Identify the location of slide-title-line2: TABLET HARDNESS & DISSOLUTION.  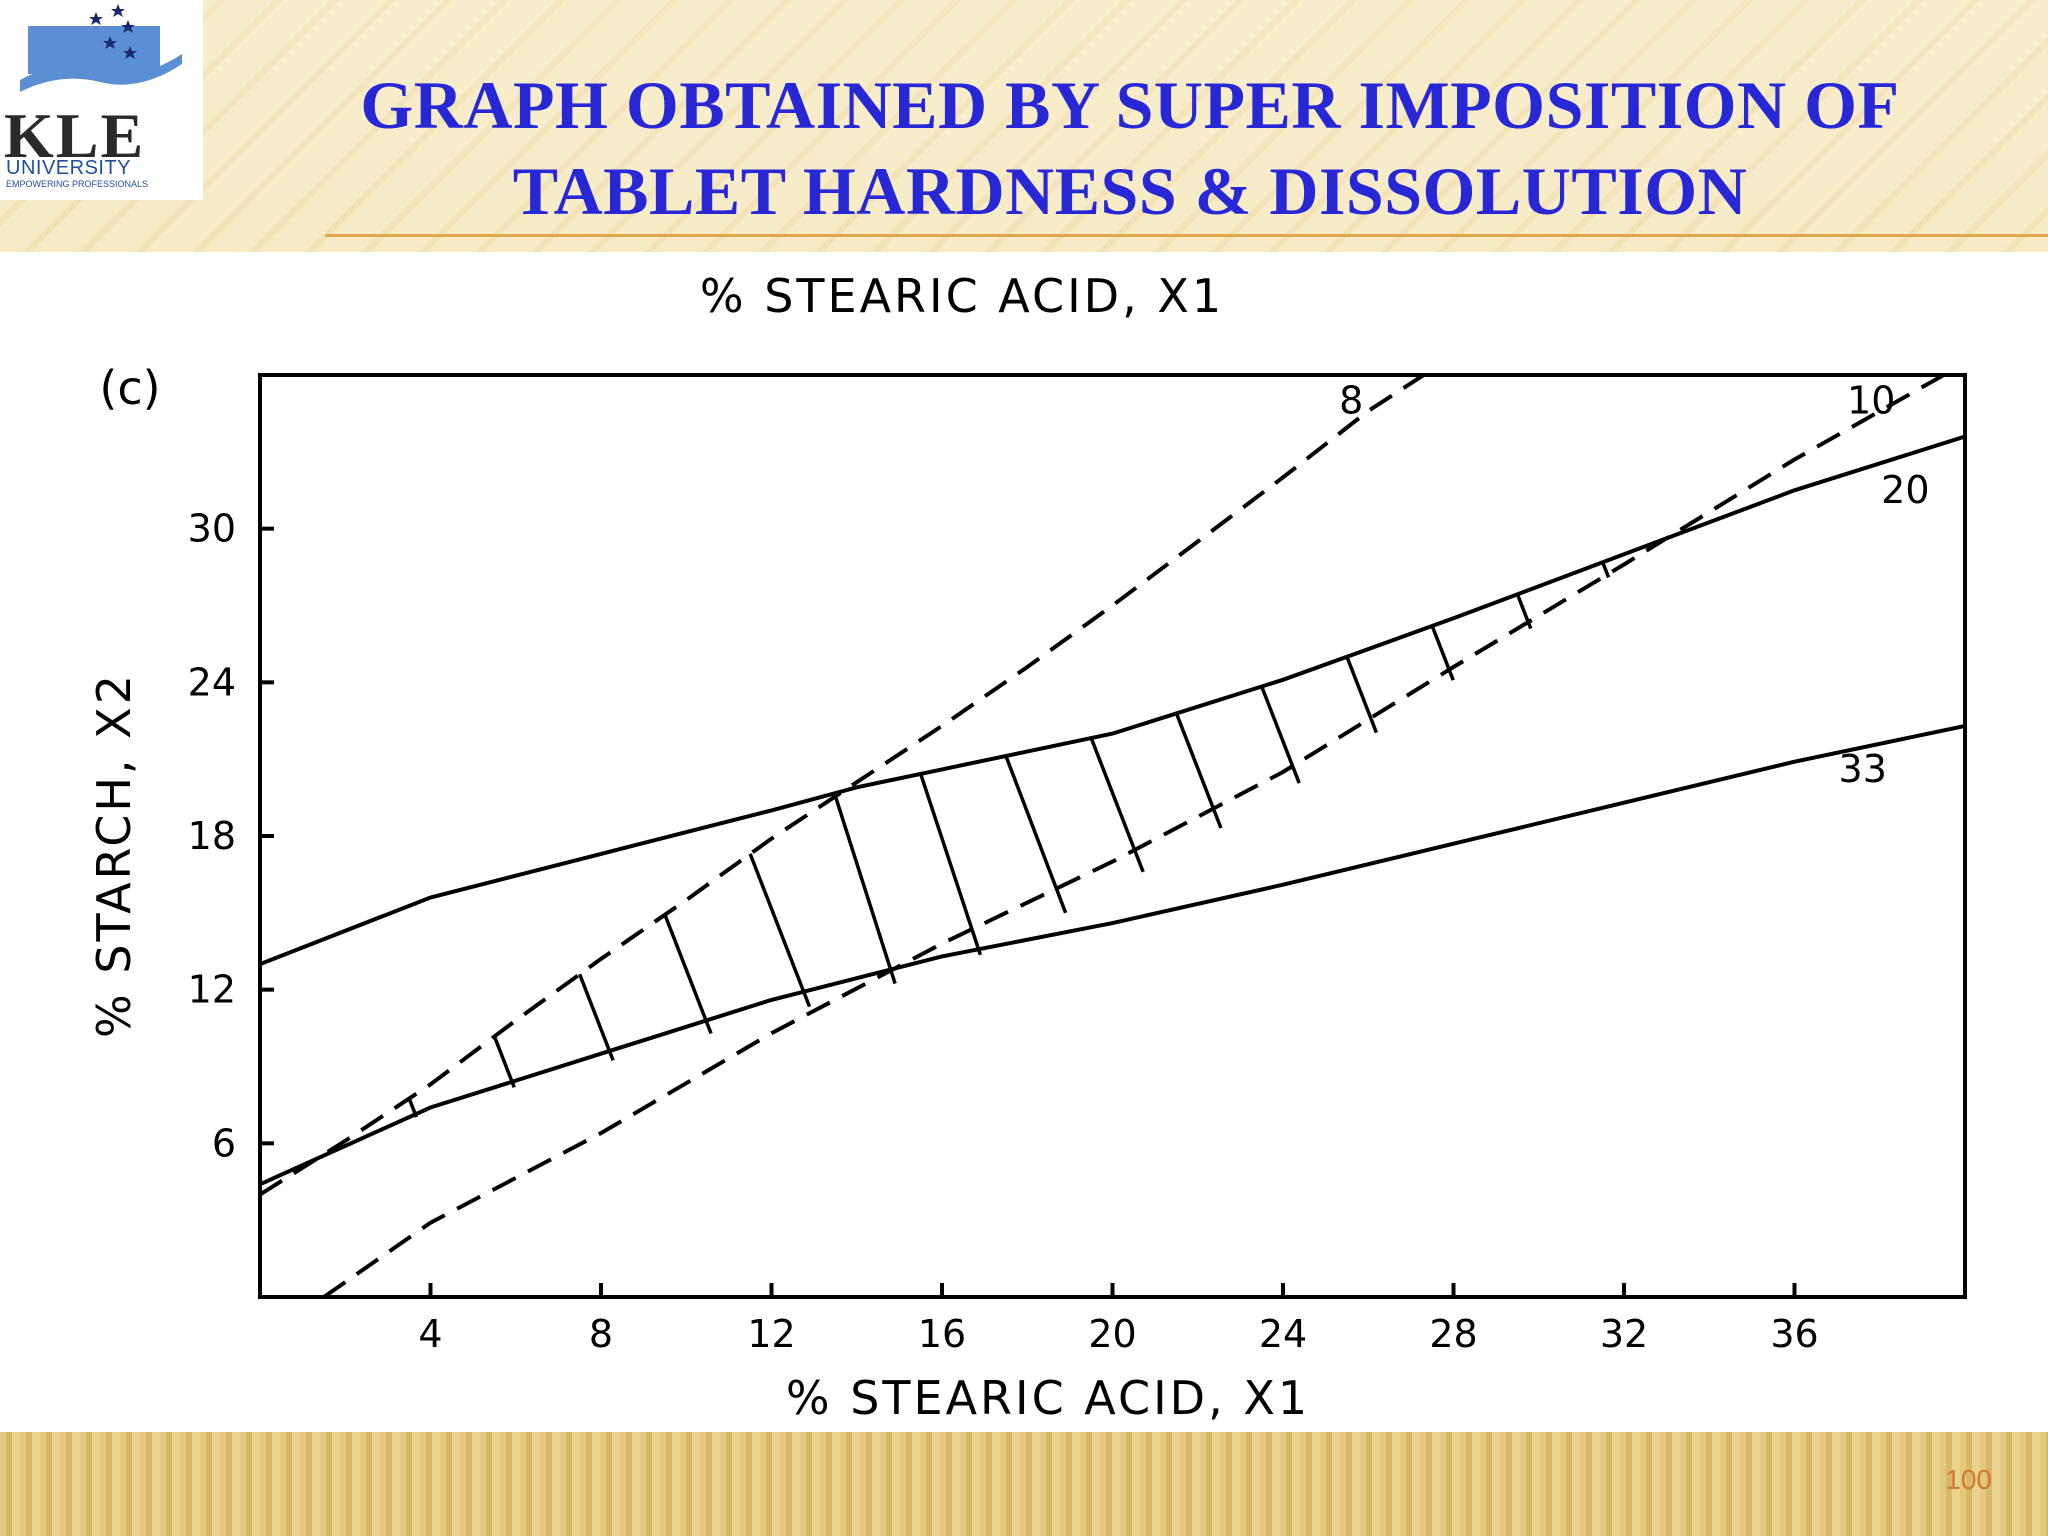
(1130, 191).